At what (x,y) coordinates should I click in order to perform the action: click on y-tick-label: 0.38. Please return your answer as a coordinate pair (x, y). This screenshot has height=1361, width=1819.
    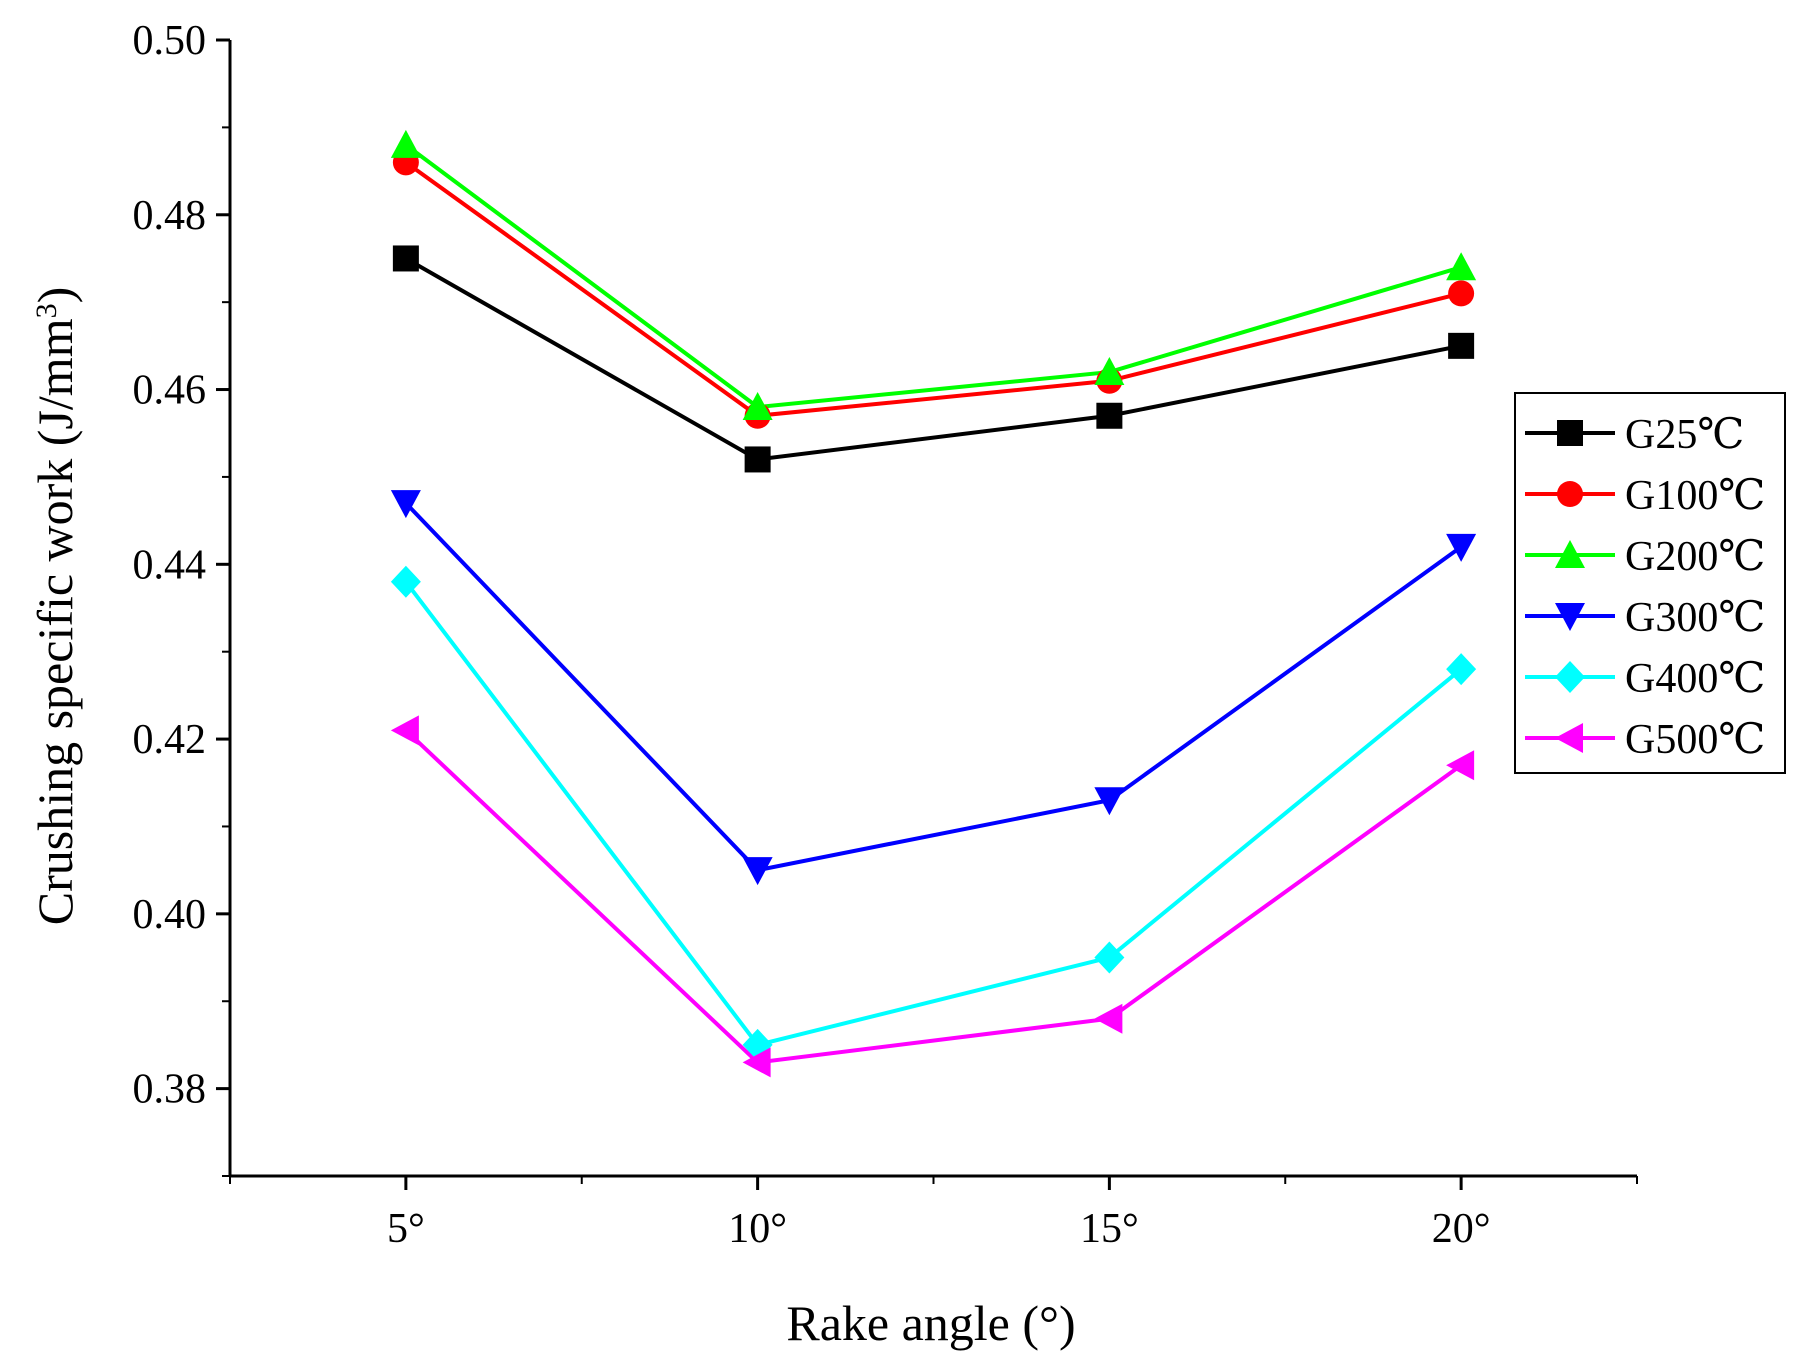
    Looking at the image, I should click on (170, 1090).